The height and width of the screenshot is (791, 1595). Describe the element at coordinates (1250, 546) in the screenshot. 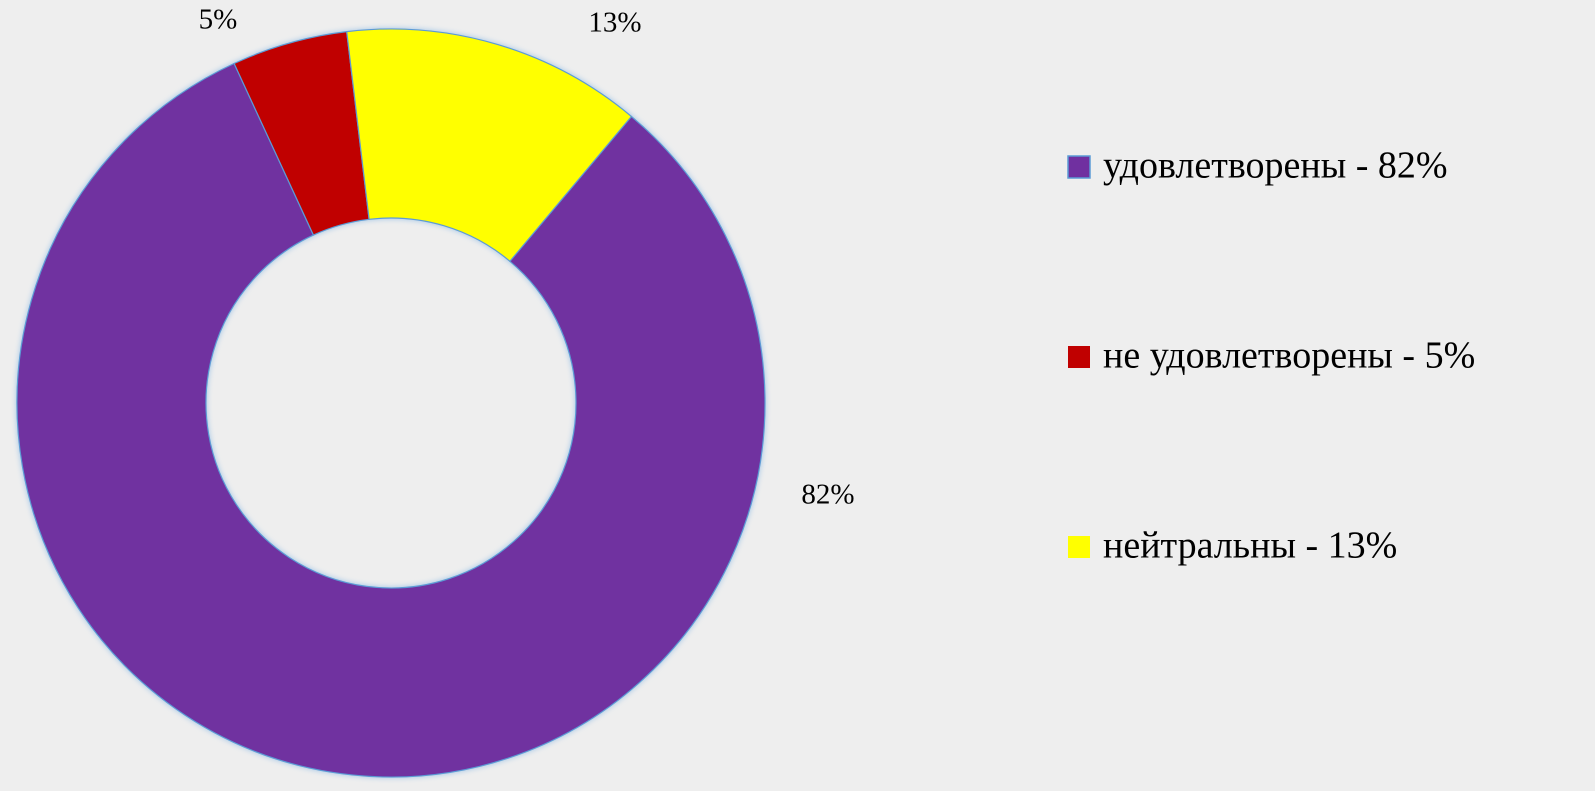

I see `legend-label: нейтральны - 13%` at that location.